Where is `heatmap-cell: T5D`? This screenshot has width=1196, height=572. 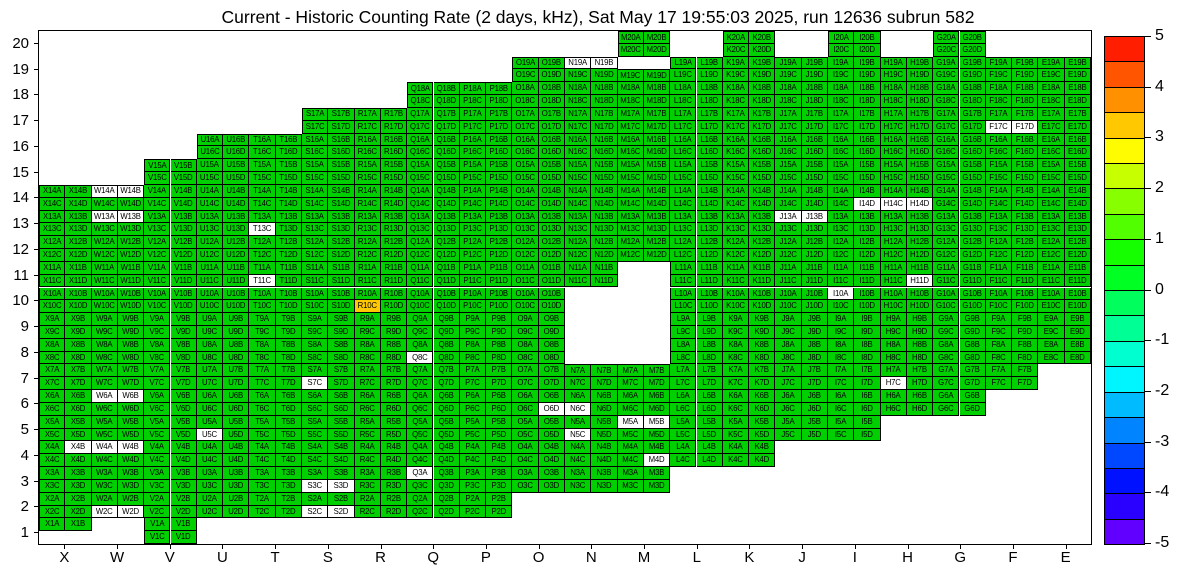 heatmap-cell: T5D is located at coordinates (288, 435).